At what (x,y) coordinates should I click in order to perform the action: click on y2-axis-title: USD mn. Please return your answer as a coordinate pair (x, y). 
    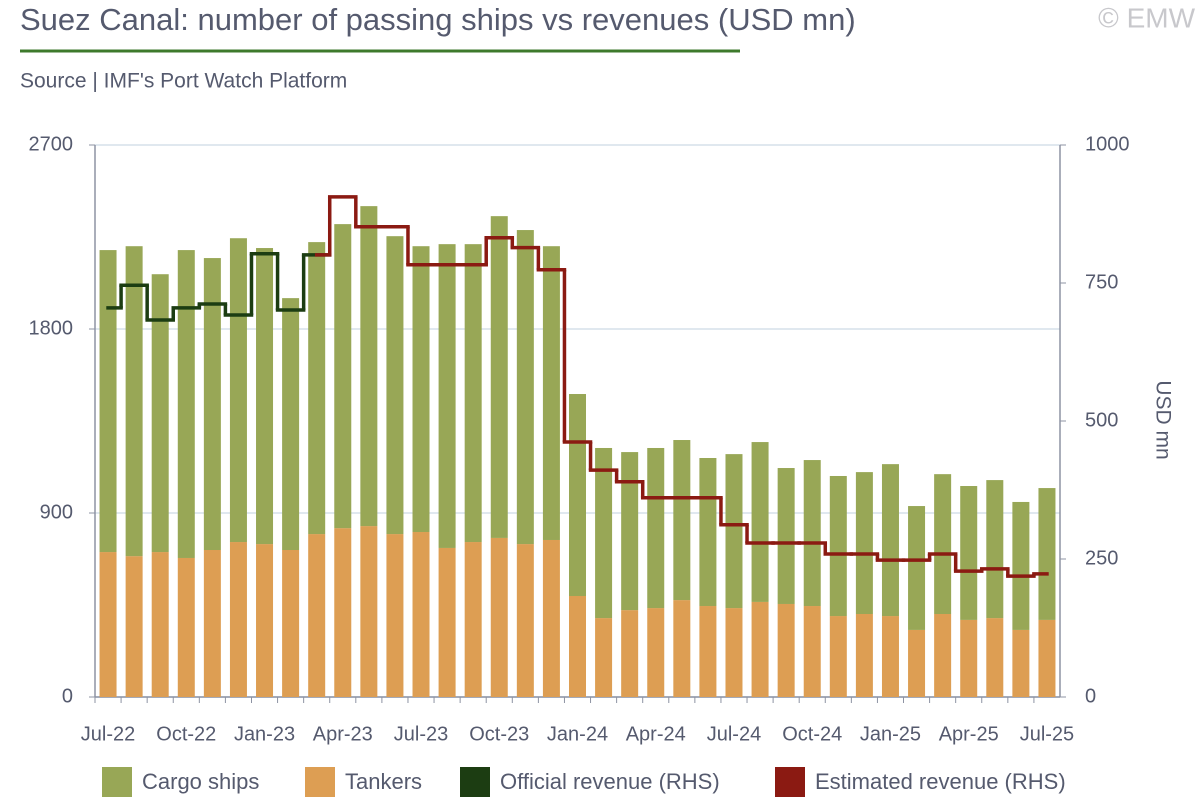
    Looking at the image, I should click on (1162, 419).